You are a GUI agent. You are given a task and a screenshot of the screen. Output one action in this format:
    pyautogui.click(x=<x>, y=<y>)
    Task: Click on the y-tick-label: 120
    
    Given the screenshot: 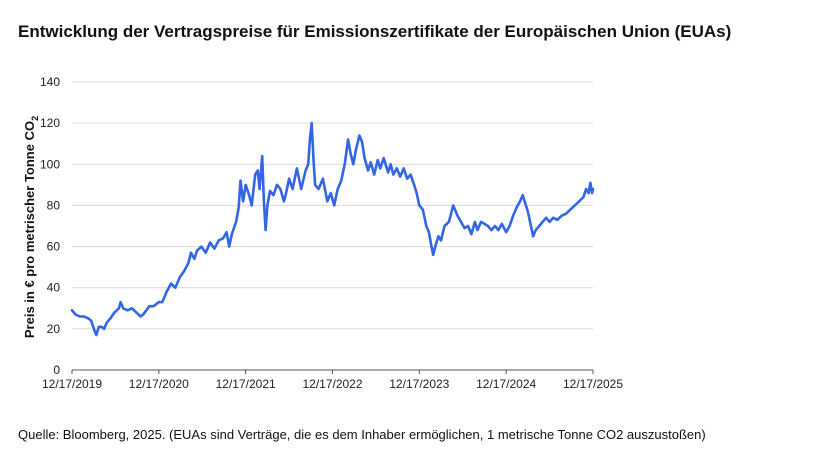 What is the action you would take?
    pyautogui.click(x=50, y=123)
    